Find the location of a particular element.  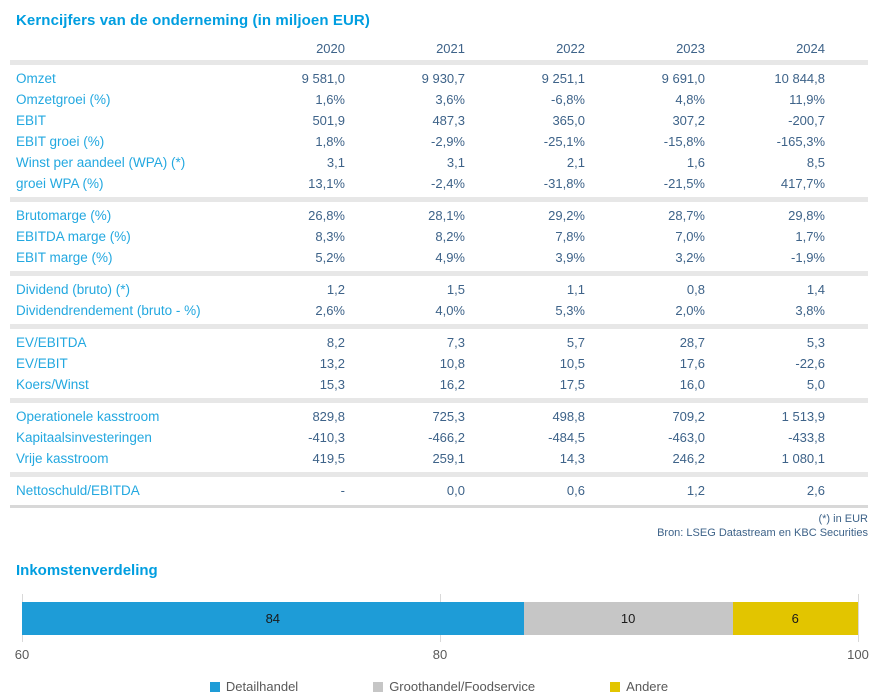

cell-value: -2,4% is located at coordinates (448, 183).